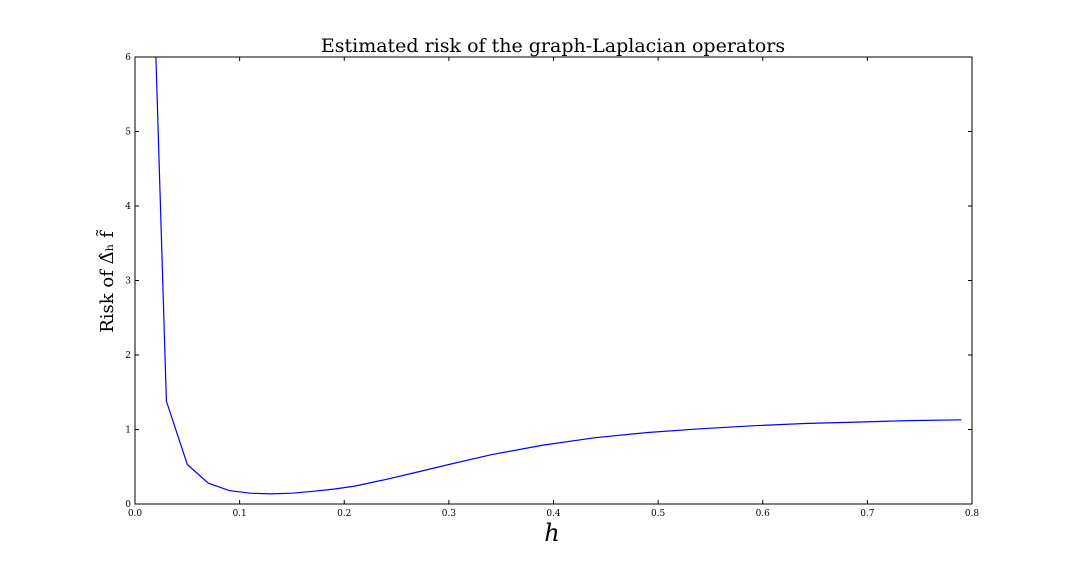  What do you see at coordinates (344, 514) in the screenshot?
I see `x-tick-label: 0.2` at bounding box center [344, 514].